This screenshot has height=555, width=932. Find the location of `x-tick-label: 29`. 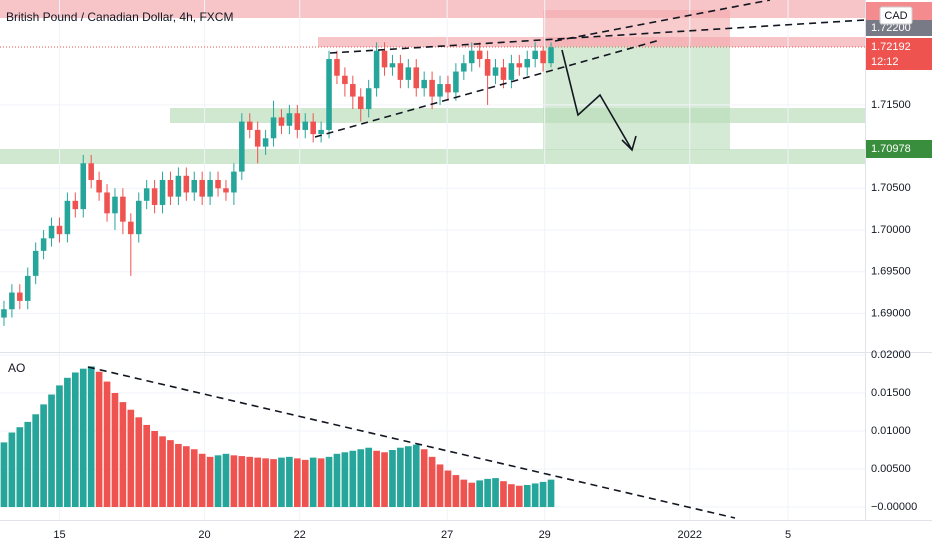

x-tick-label: 29 is located at coordinates (545, 535).